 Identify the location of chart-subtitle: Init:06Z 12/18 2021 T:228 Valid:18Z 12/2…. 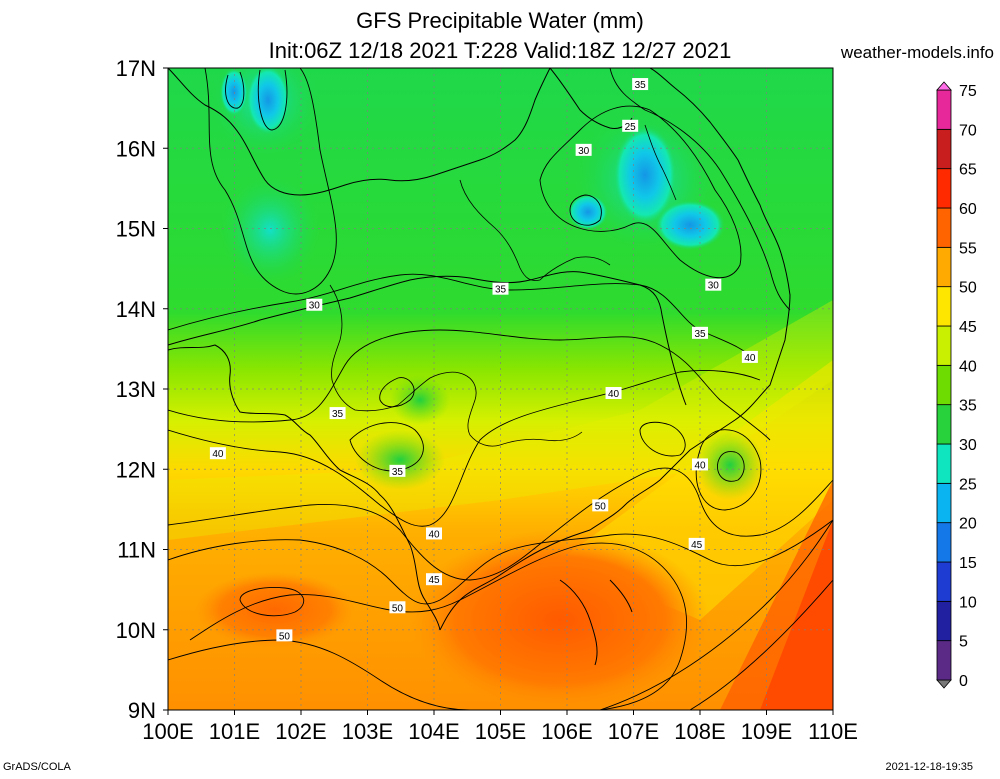
(500, 50).